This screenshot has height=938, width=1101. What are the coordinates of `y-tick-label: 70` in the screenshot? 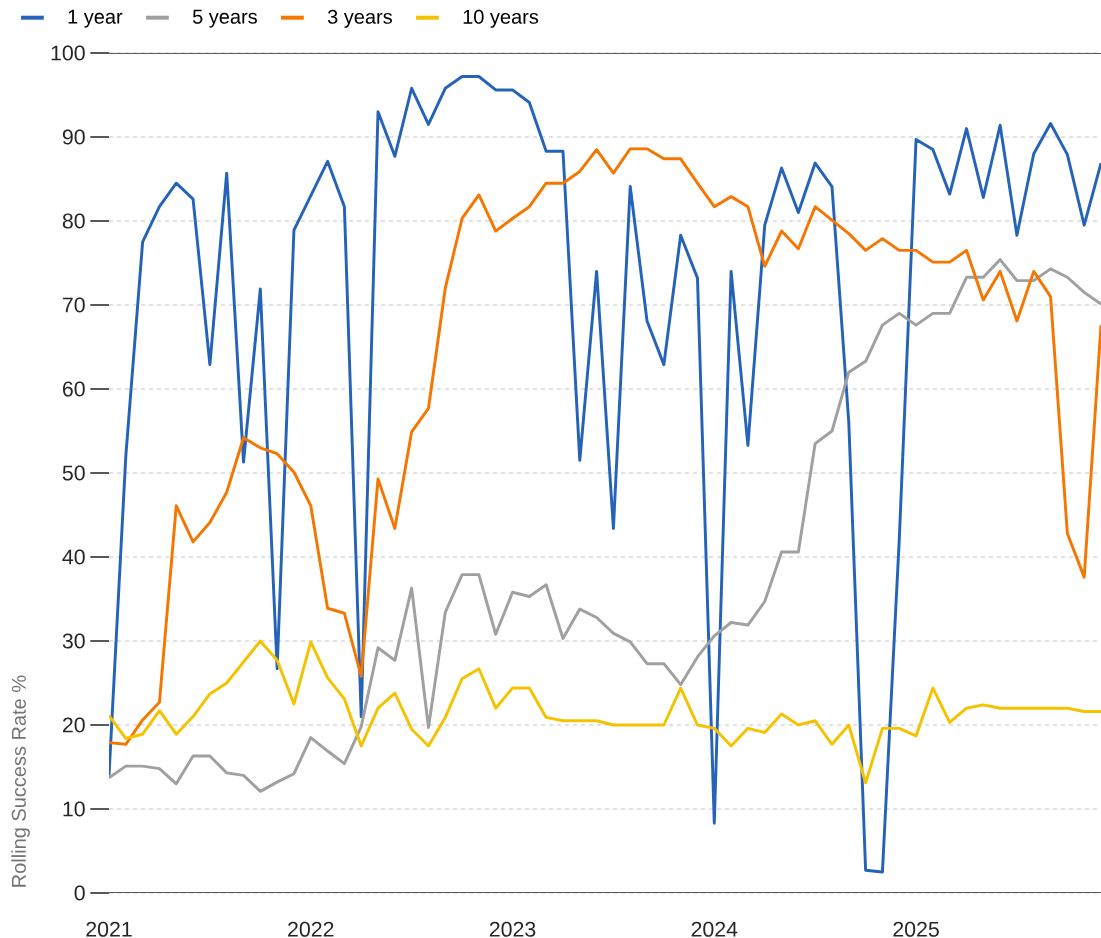 It's located at (73, 305).